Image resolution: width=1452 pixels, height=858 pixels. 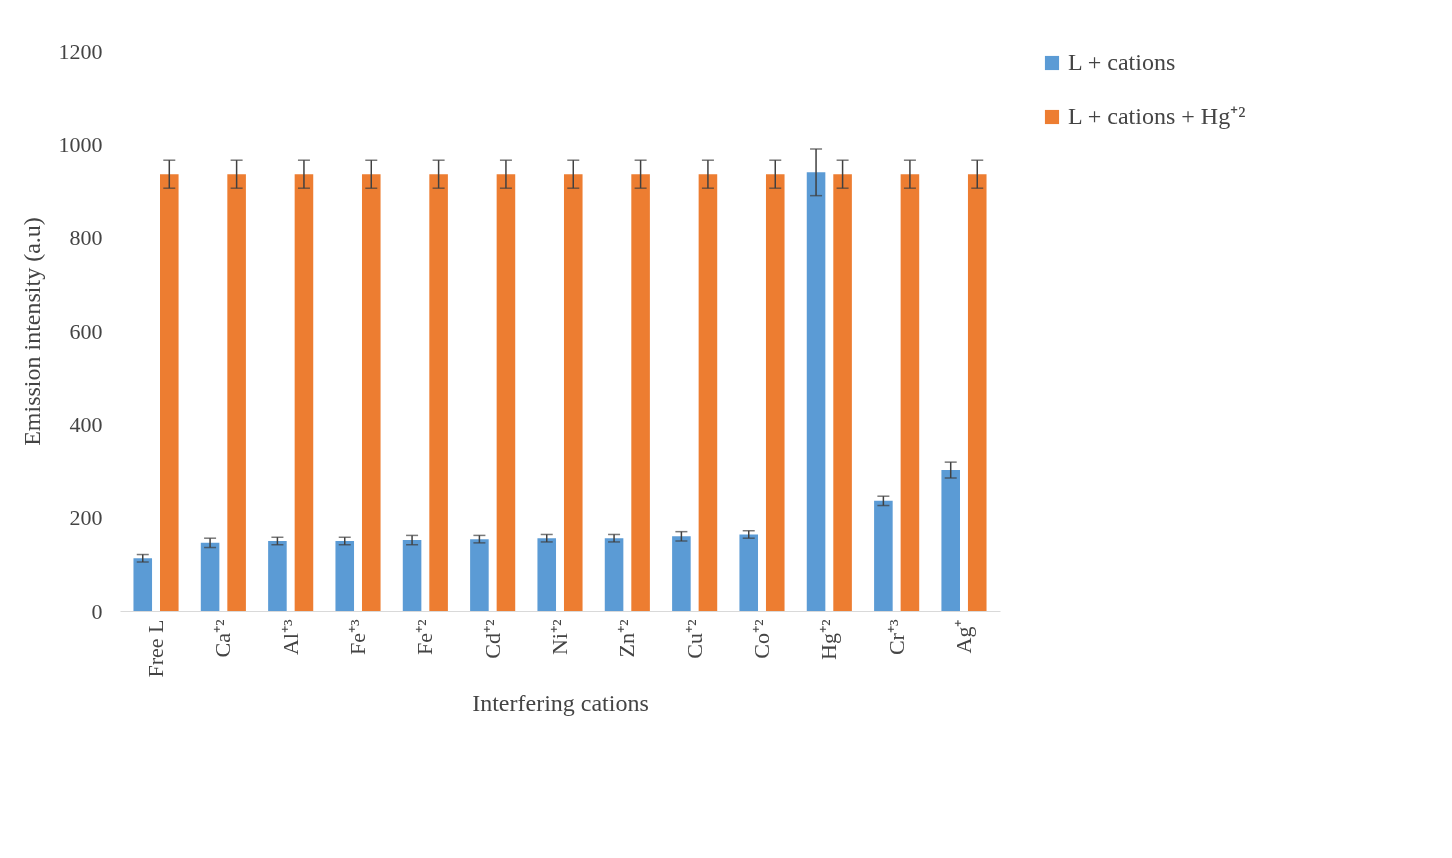 What do you see at coordinates (358, 637) in the screenshot?
I see `x-tick-label: Fe⁺³` at bounding box center [358, 637].